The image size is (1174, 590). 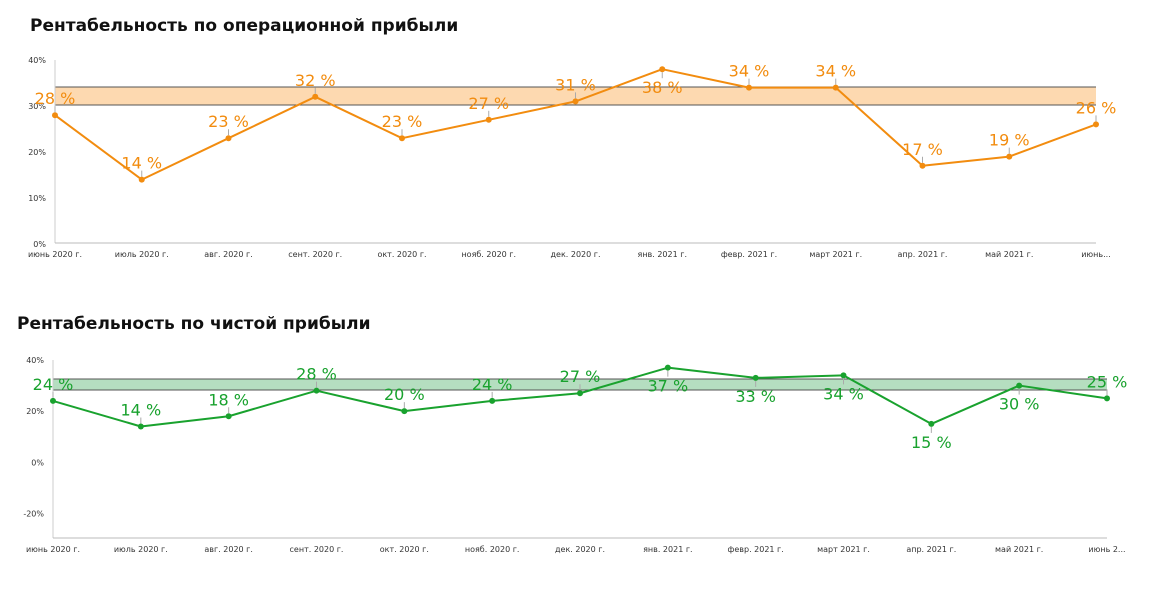 What do you see at coordinates (228, 254) in the screenshot?
I see `op-x-tick-label: авг. 2020 г.` at bounding box center [228, 254].